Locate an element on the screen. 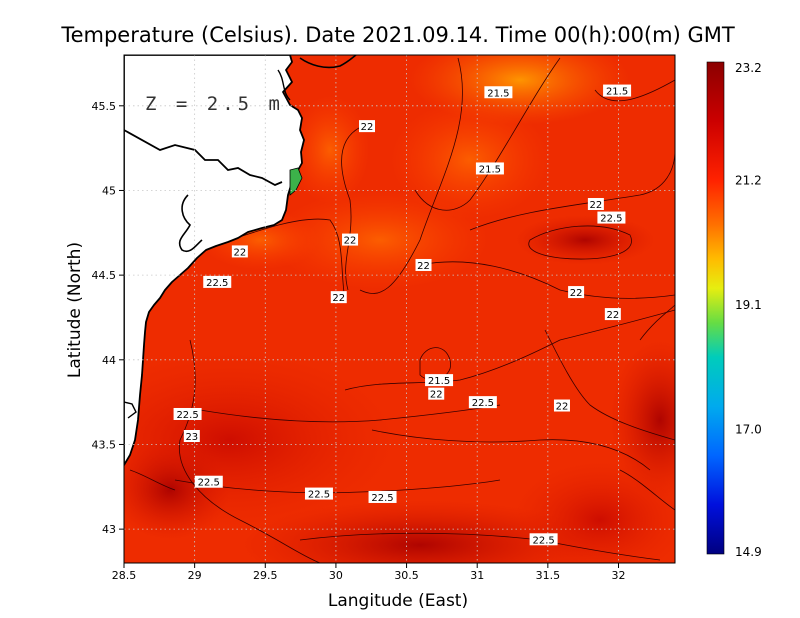 The width and height of the screenshot is (800, 618). colorbar-tick-label: 17.0 is located at coordinates (748, 430).